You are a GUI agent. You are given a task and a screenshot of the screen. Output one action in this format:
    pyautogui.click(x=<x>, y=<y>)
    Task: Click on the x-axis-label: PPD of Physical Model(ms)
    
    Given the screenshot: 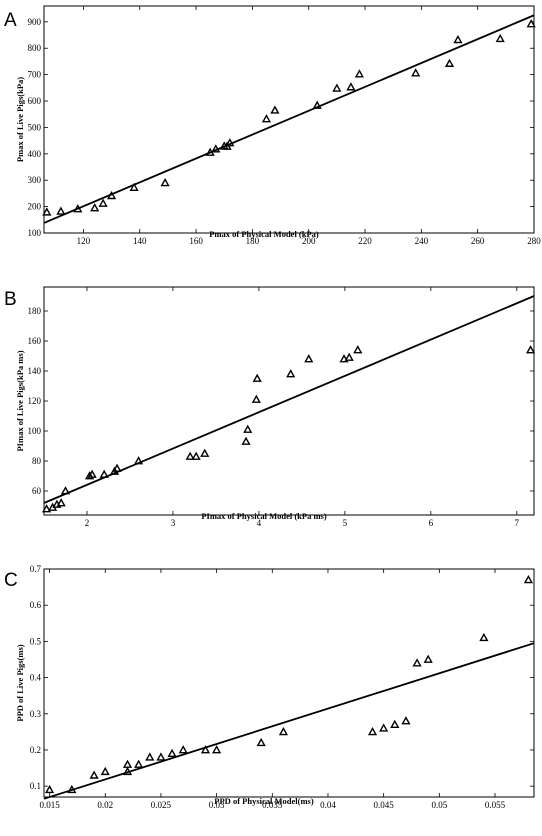 What is the action you would take?
    pyautogui.click(x=264, y=801)
    